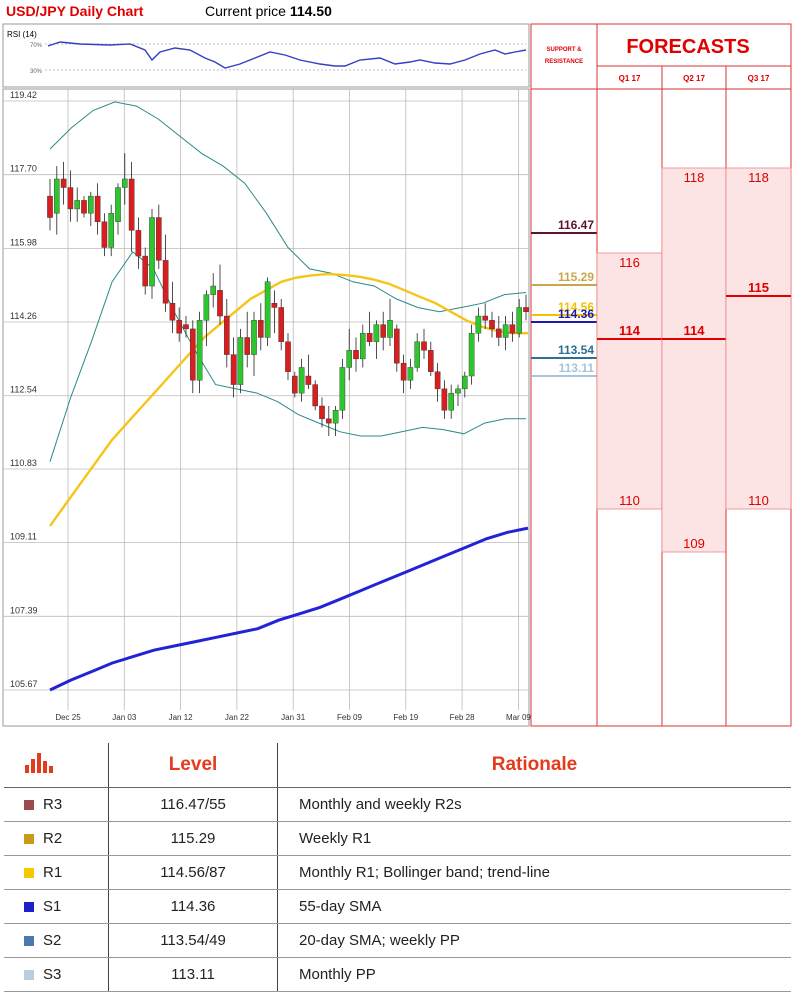 The image size is (799, 996). I want to click on forecast-low: 110, so click(629, 500).